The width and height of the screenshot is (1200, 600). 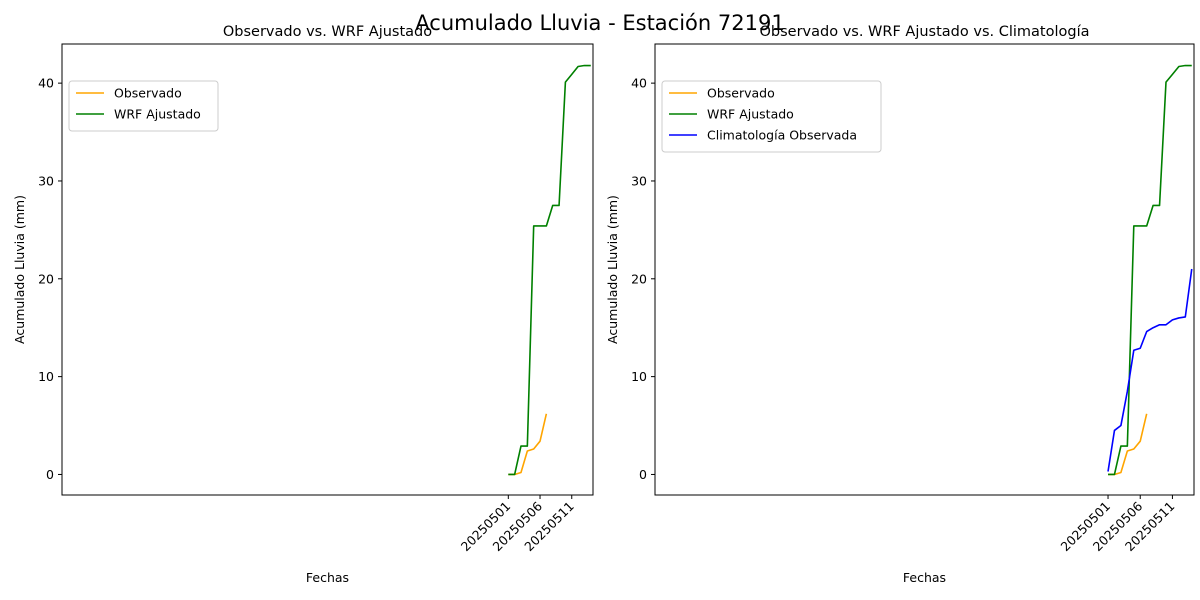 I want to click on figure-title: Acumulado Lluvia - Estación 72191, so click(x=599, y=23).